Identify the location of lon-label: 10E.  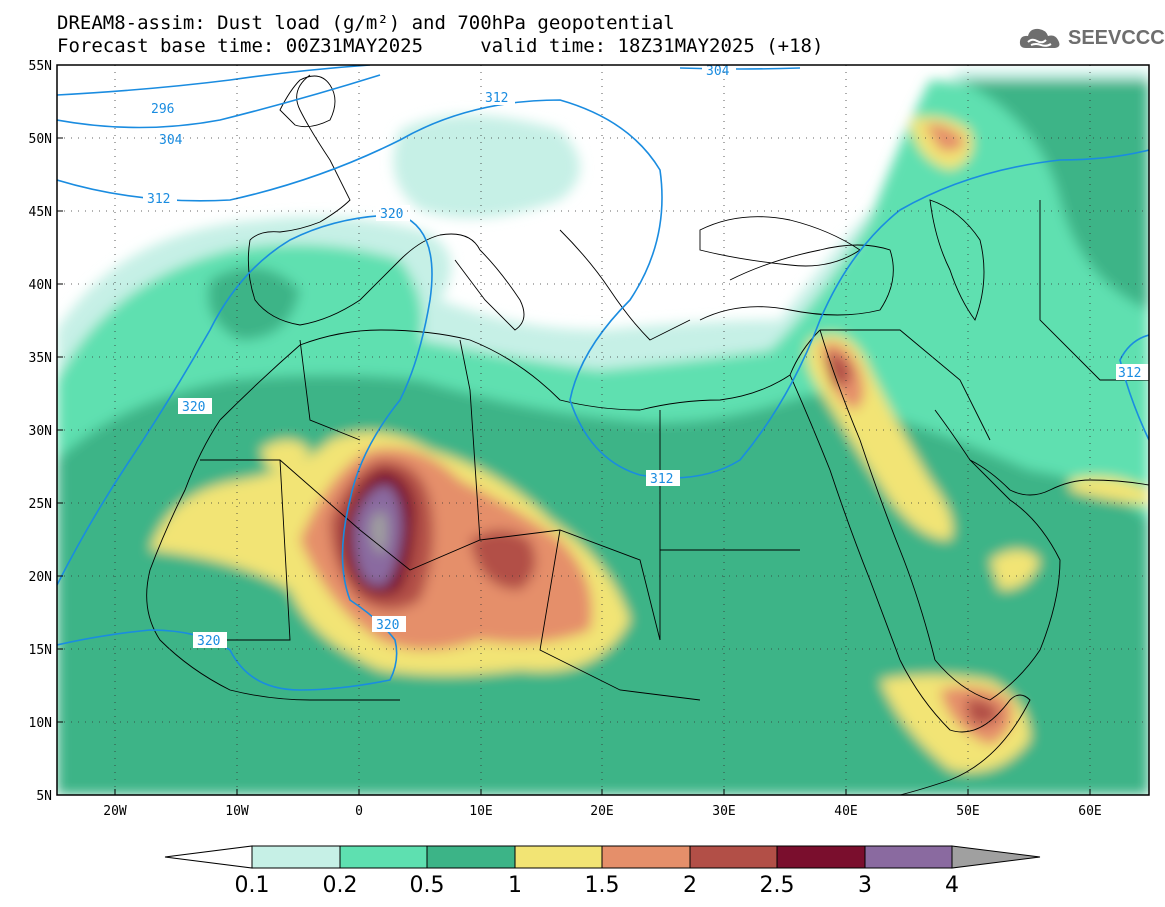
(480, 811).